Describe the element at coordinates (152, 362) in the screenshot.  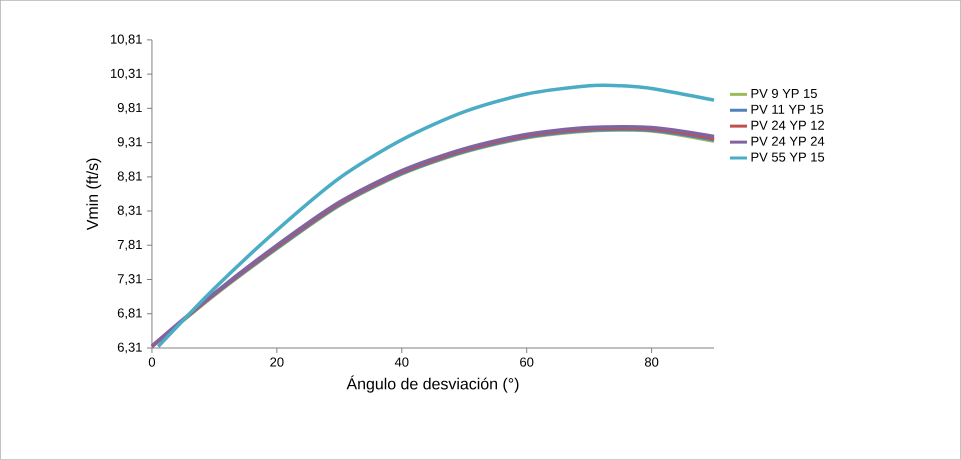
I see `x-tick-label: 0` at that location.